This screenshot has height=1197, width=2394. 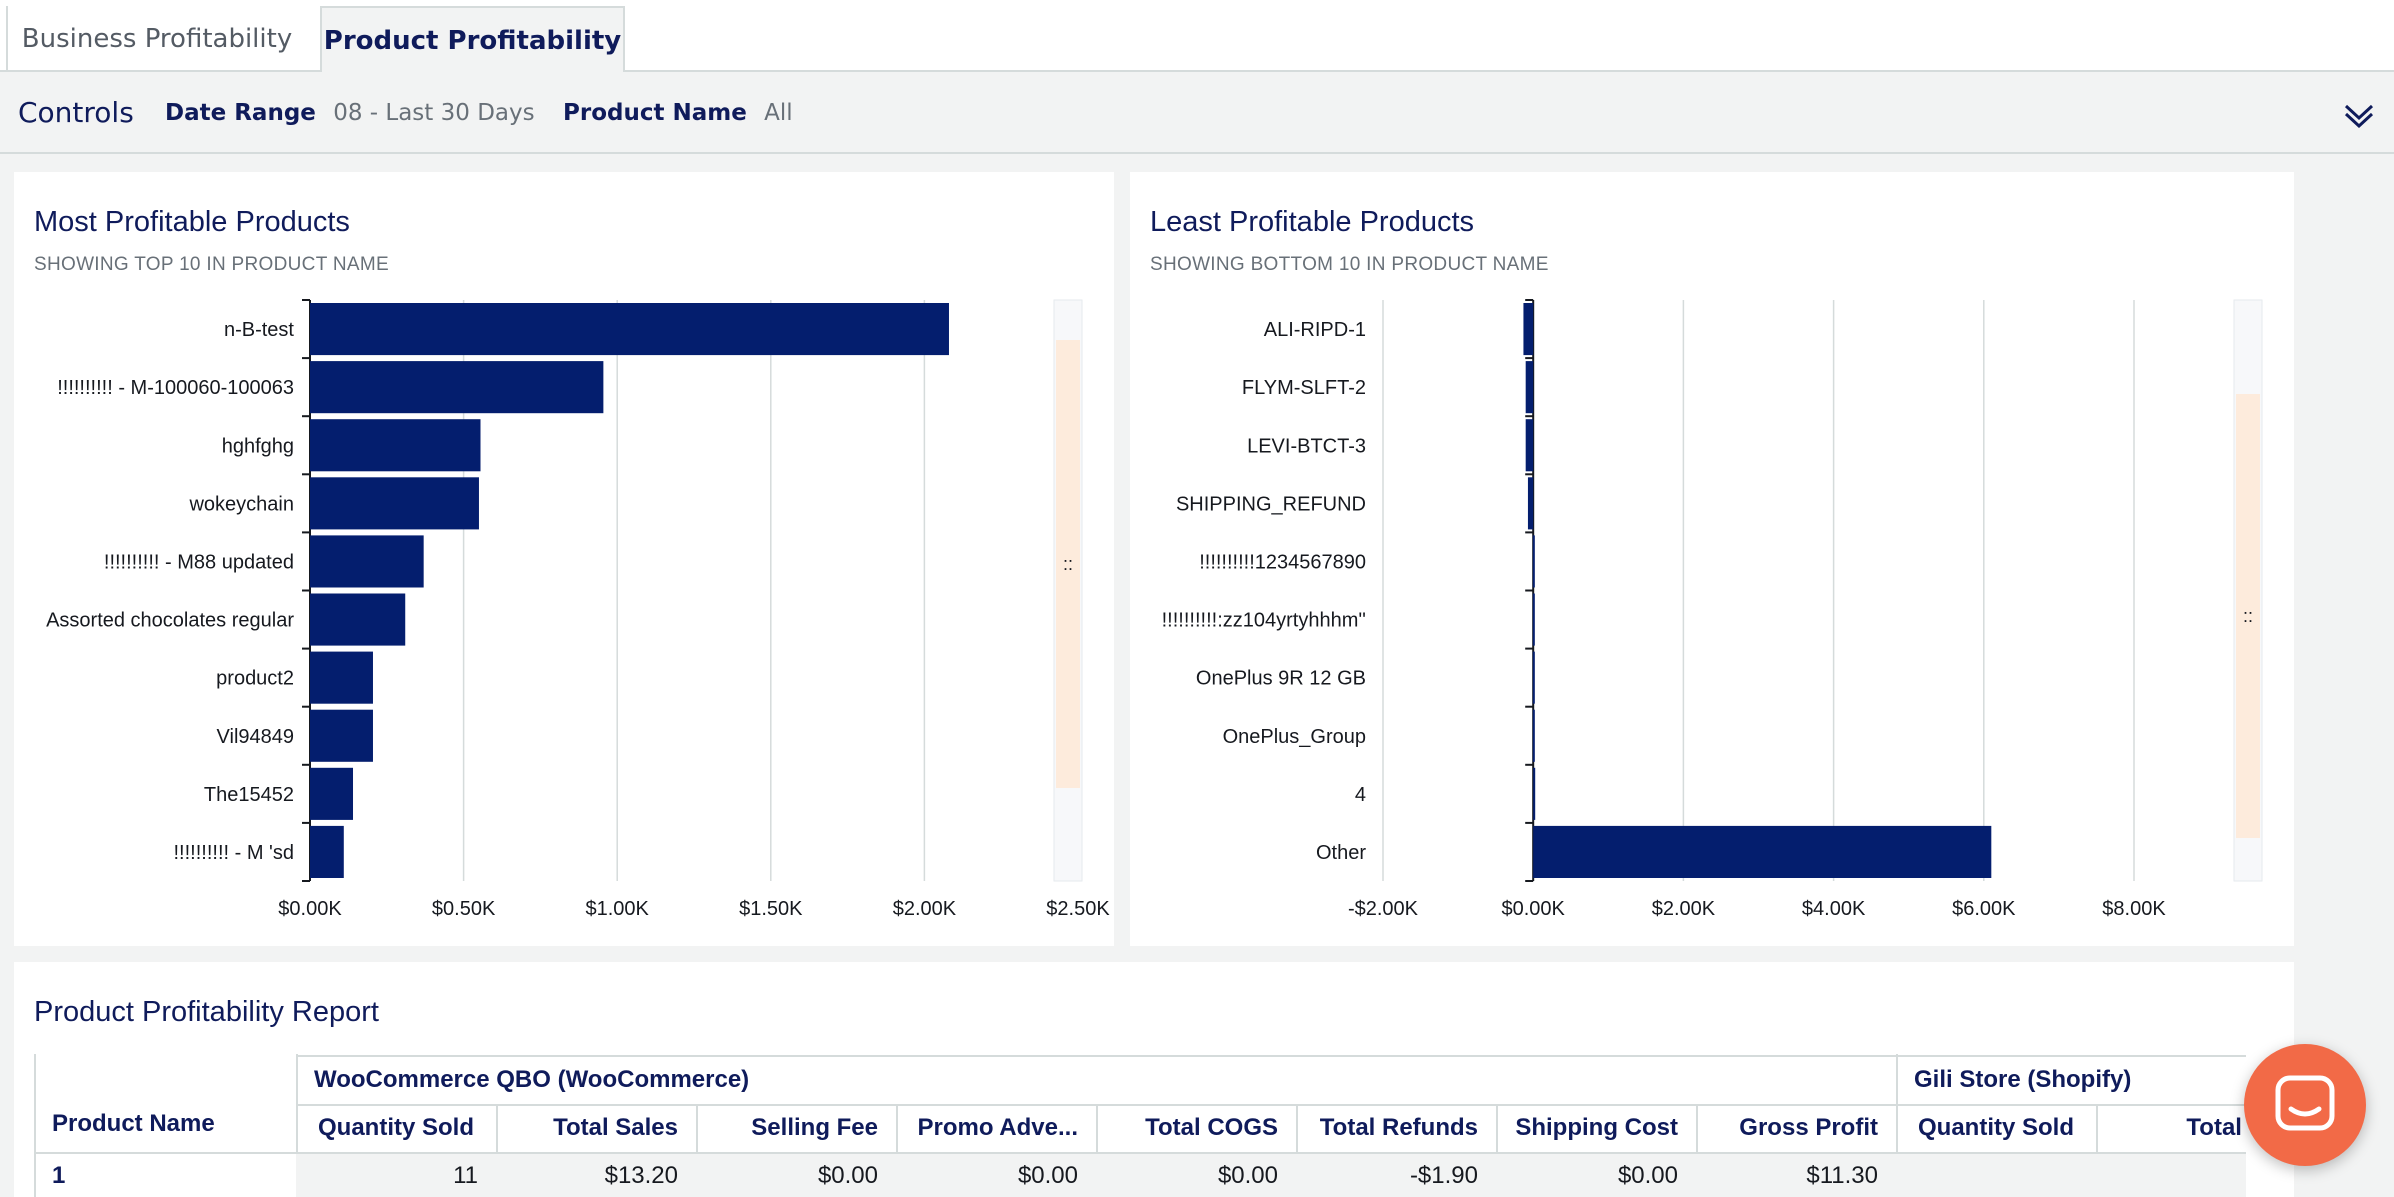 I want to click on category-label: OnePlus 9R 12 GB, so click(x=1281, y=679).